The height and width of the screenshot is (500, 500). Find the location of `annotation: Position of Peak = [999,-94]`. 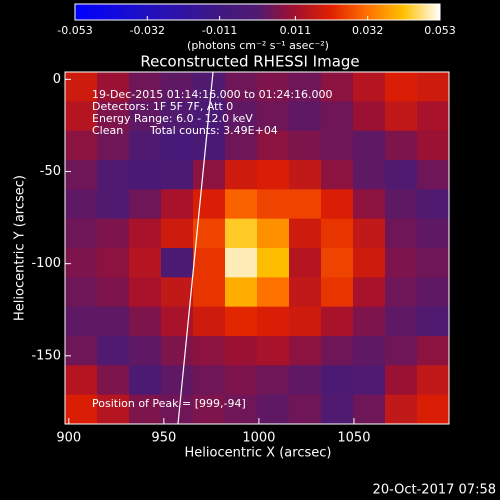

annotation: Position of Peak = [999,-94] is located at coordinates (169, 403).